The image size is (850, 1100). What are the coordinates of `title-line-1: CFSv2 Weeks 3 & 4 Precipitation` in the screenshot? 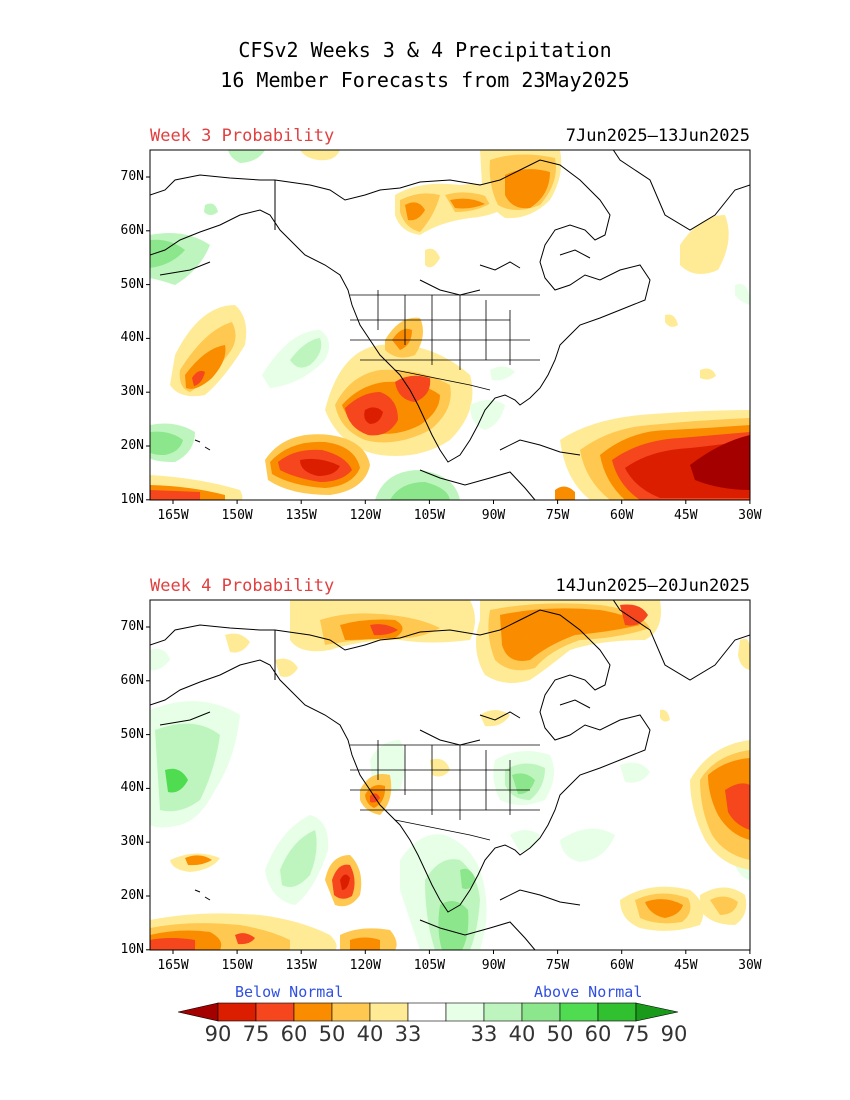 It's located at (425, 50).